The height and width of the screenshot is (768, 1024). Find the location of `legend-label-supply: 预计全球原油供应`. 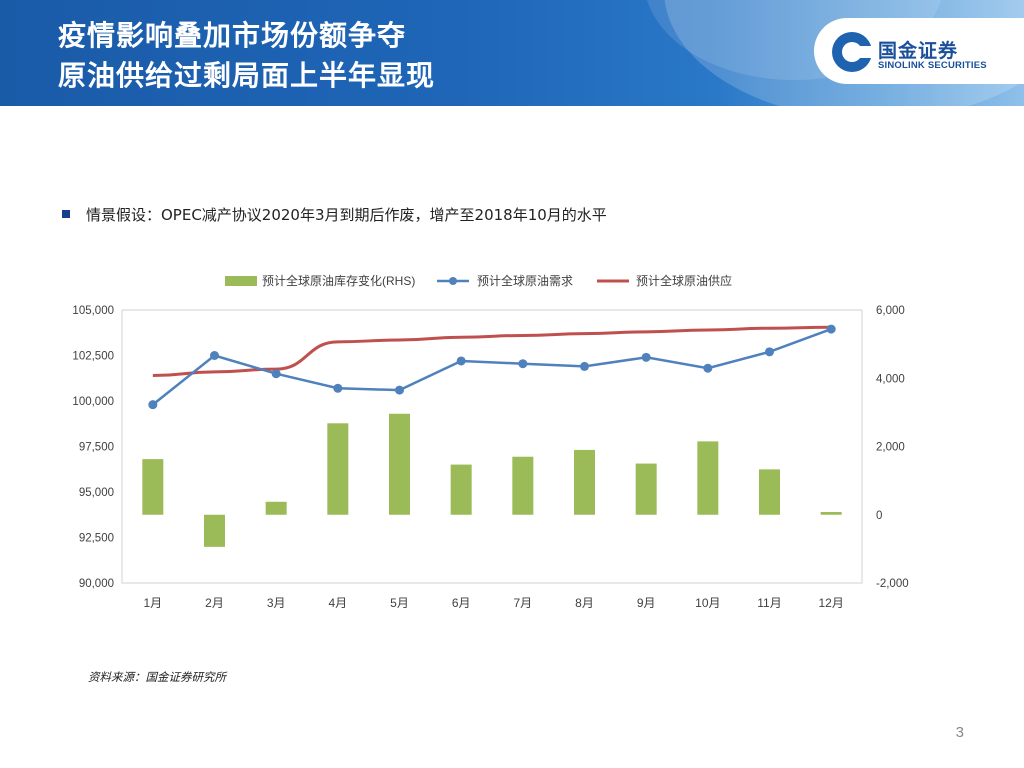

legend-label-supply: 预计全球原油供应 is located at coordinates (684, 280).